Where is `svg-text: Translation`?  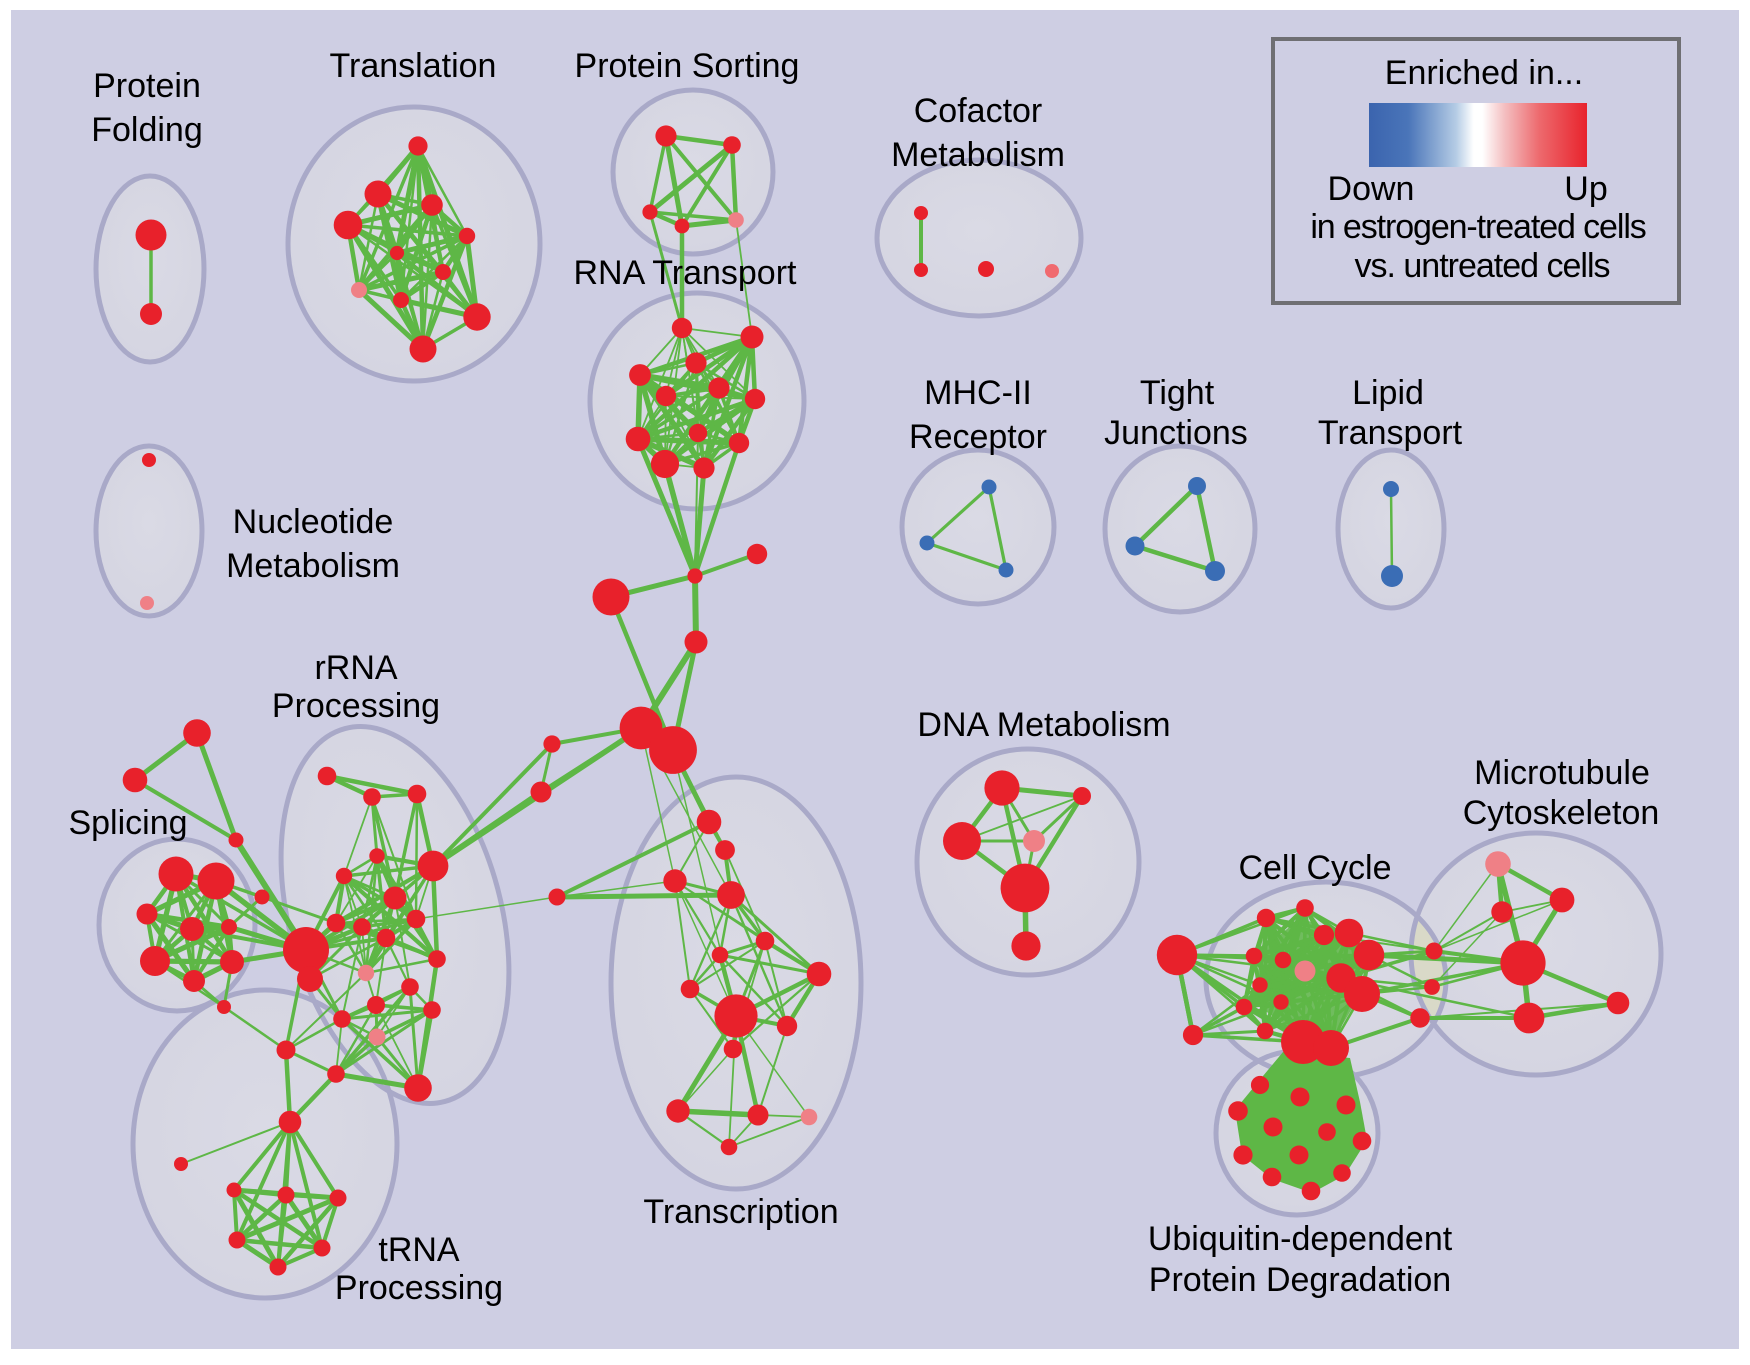 svg-text: Translation is located at coordinates (413, 66).